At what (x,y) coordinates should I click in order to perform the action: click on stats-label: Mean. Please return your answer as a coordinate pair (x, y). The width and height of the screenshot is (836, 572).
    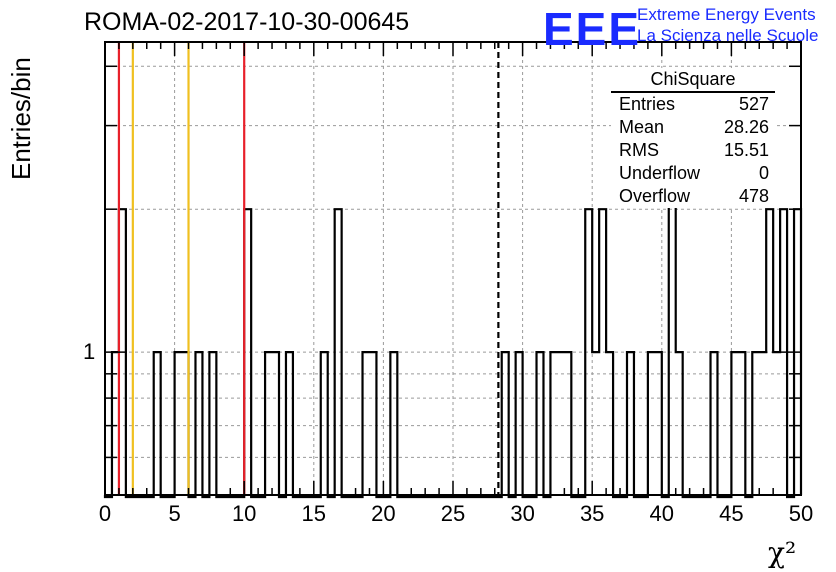
    Looking at the image, I should click on (642, 127).